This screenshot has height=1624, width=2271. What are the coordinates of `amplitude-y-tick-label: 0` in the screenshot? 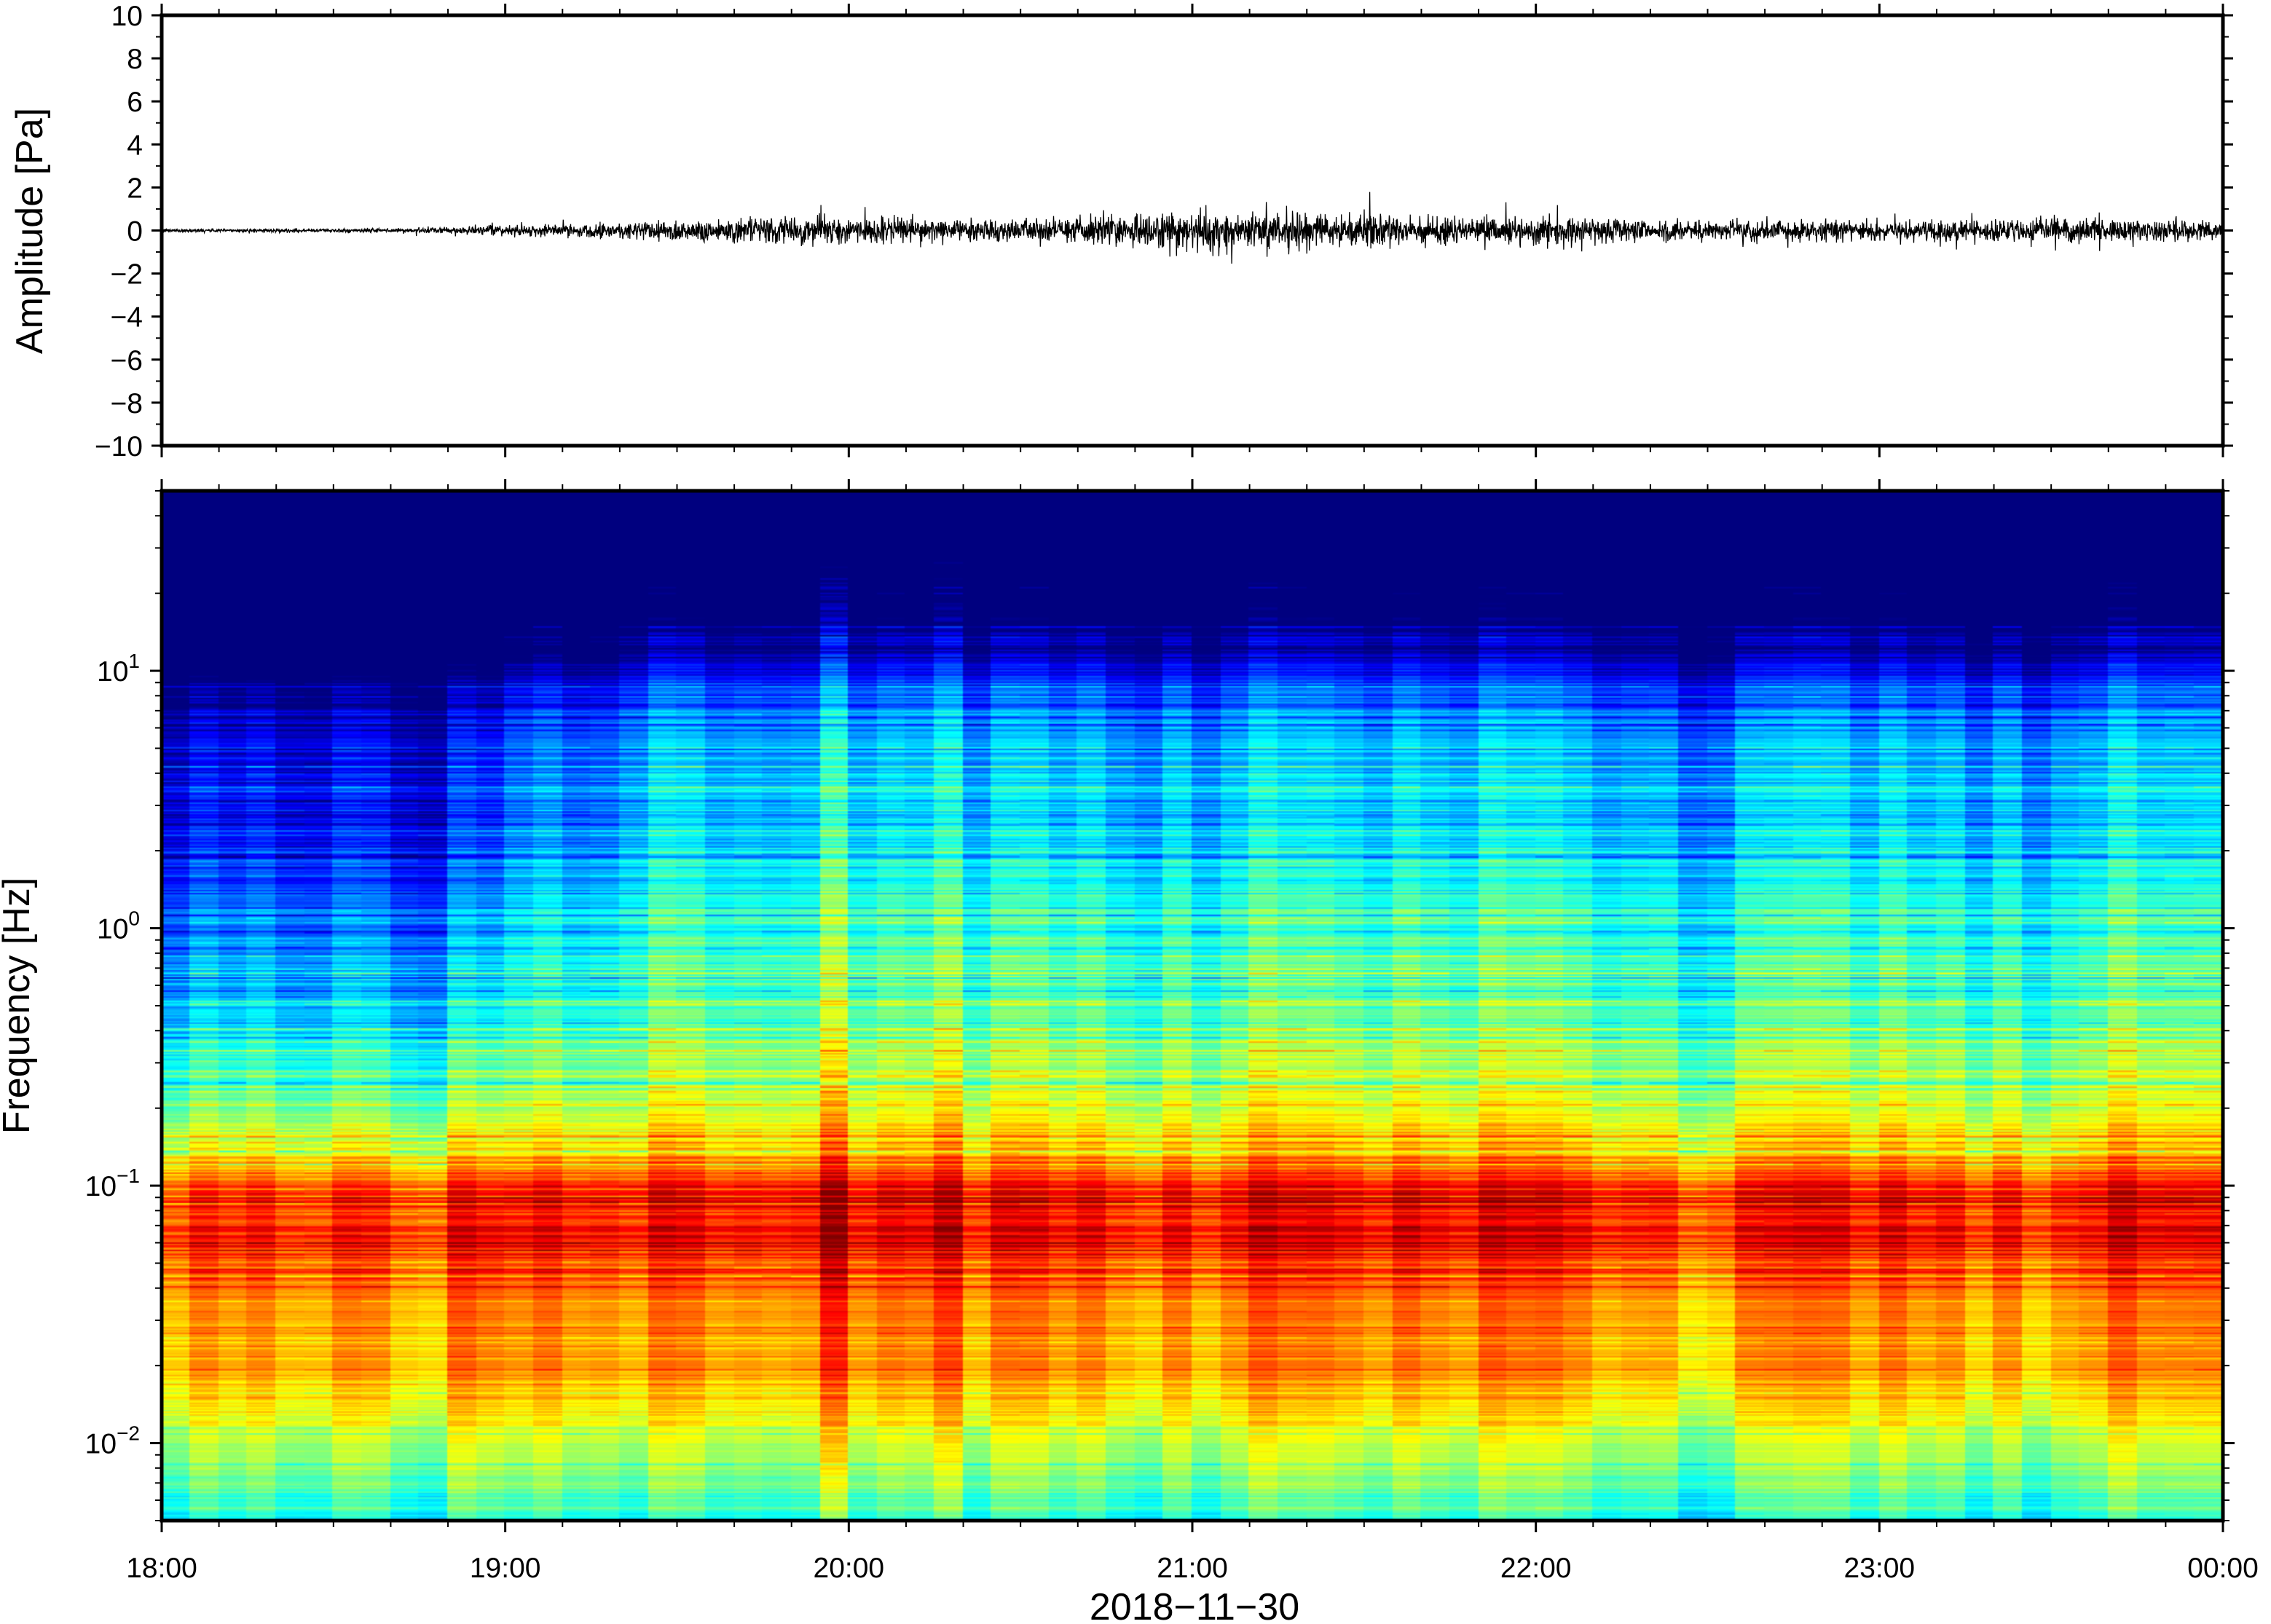 It's located at (135, 232).